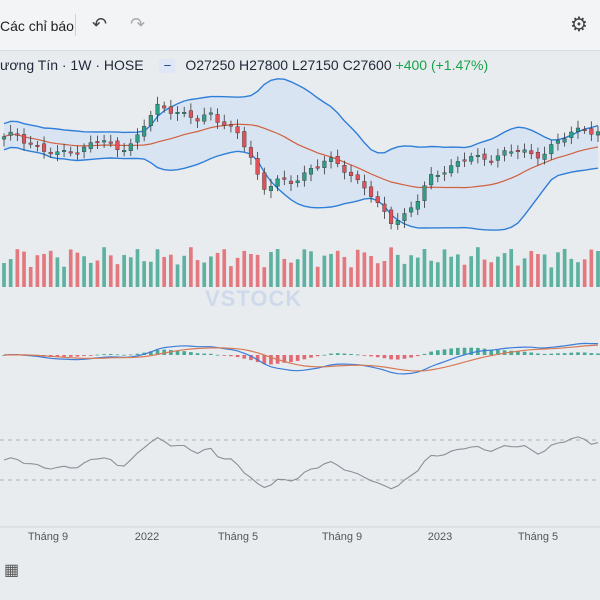 The image size is (600, 600). Describe the element at coordinates (288, 65) in the screenshot. I see `ohlc-values: O27250 H27800 L27150 C27600` at that location.